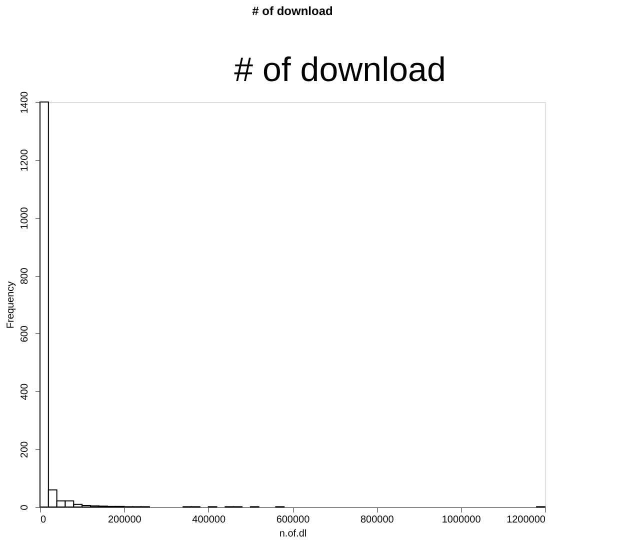  Describe the element at coordinates (125, 520) in the screenshot. I see `x-tick-label: 200000` at that location.